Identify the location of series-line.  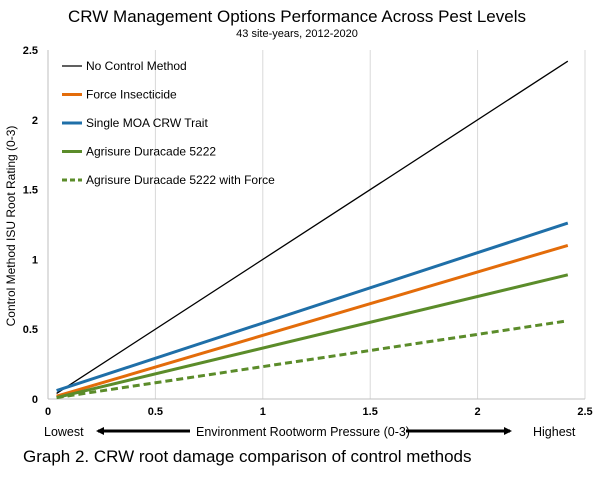
(312, 359).